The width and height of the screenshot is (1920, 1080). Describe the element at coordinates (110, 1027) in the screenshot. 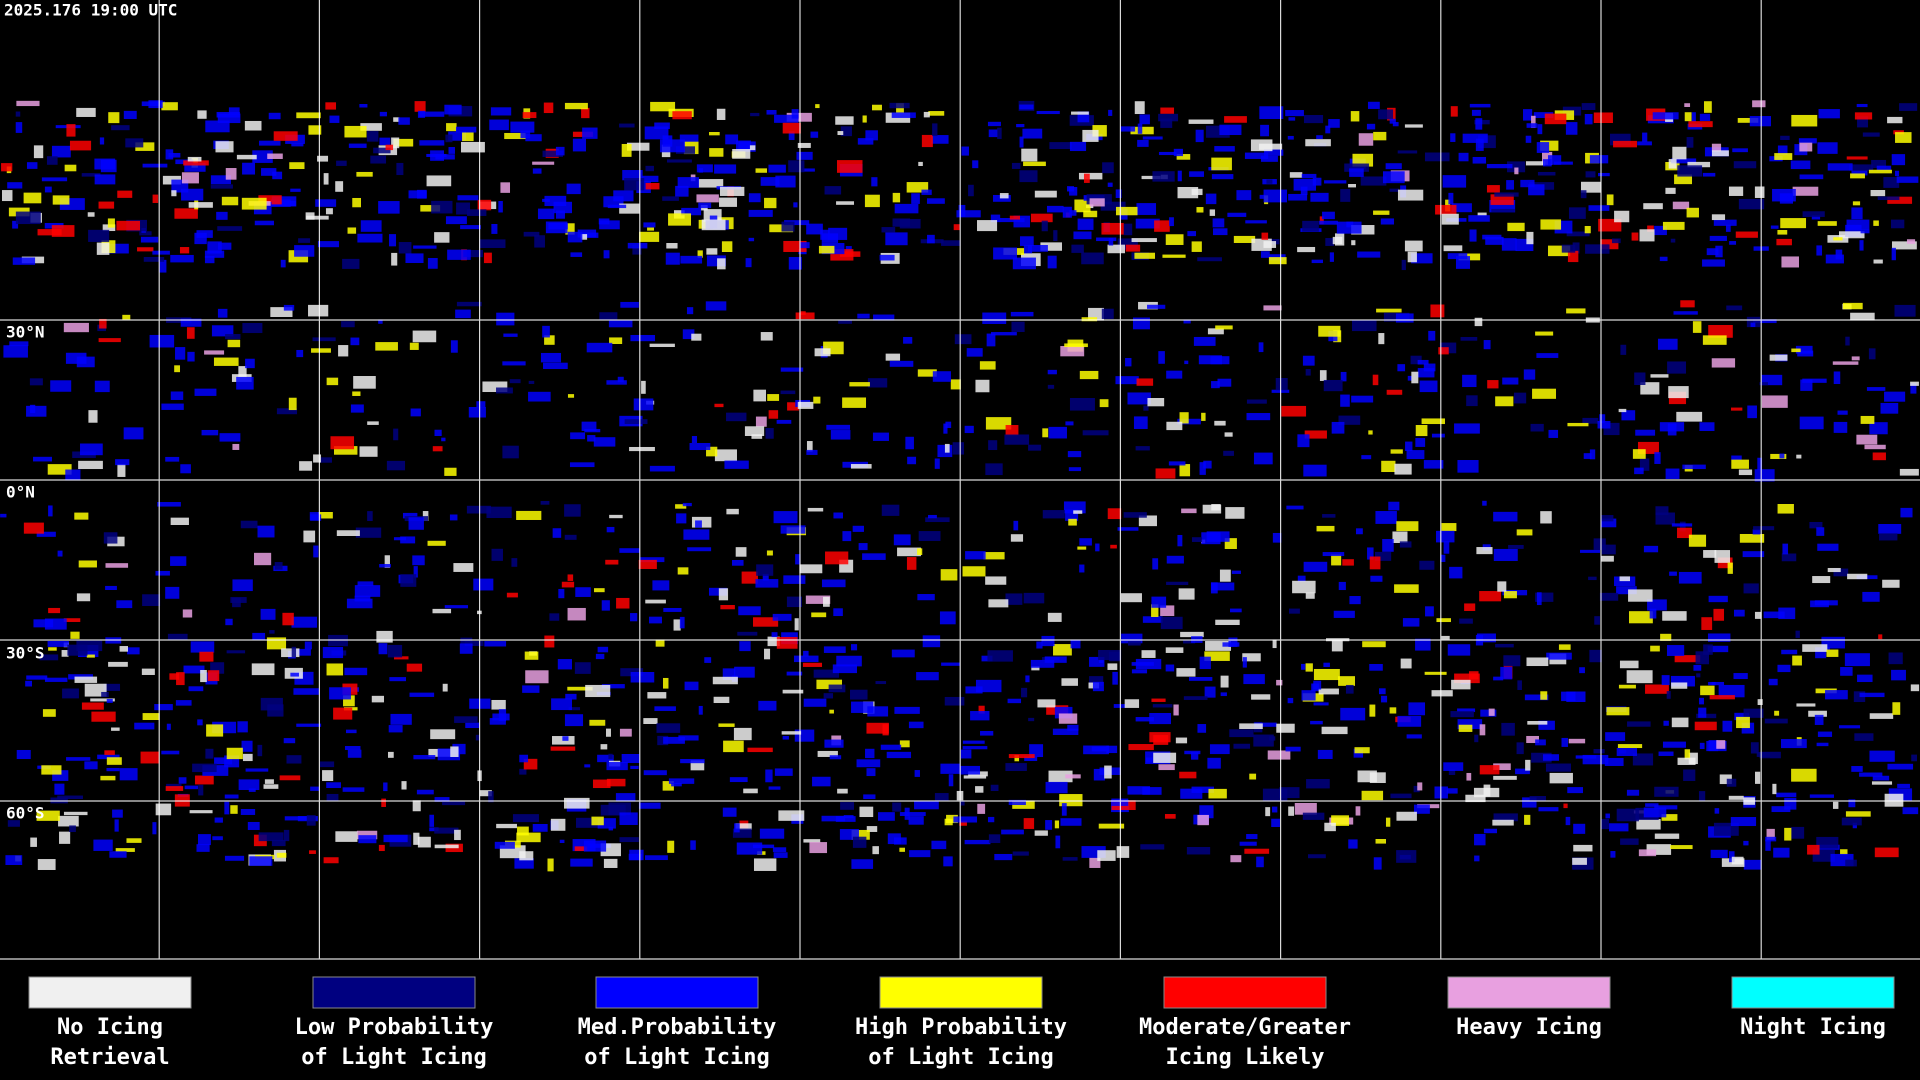

I see `legend-label: No Icing` at that location.